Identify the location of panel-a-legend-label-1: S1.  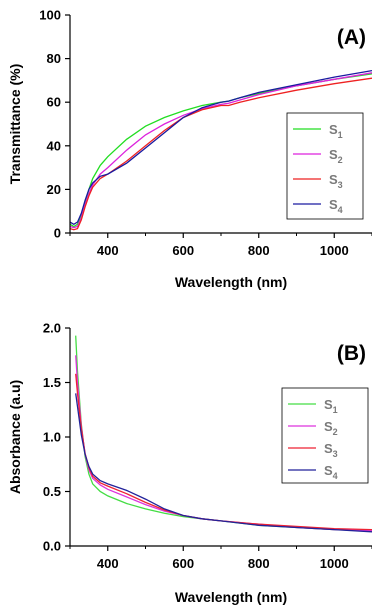
(336, 131).